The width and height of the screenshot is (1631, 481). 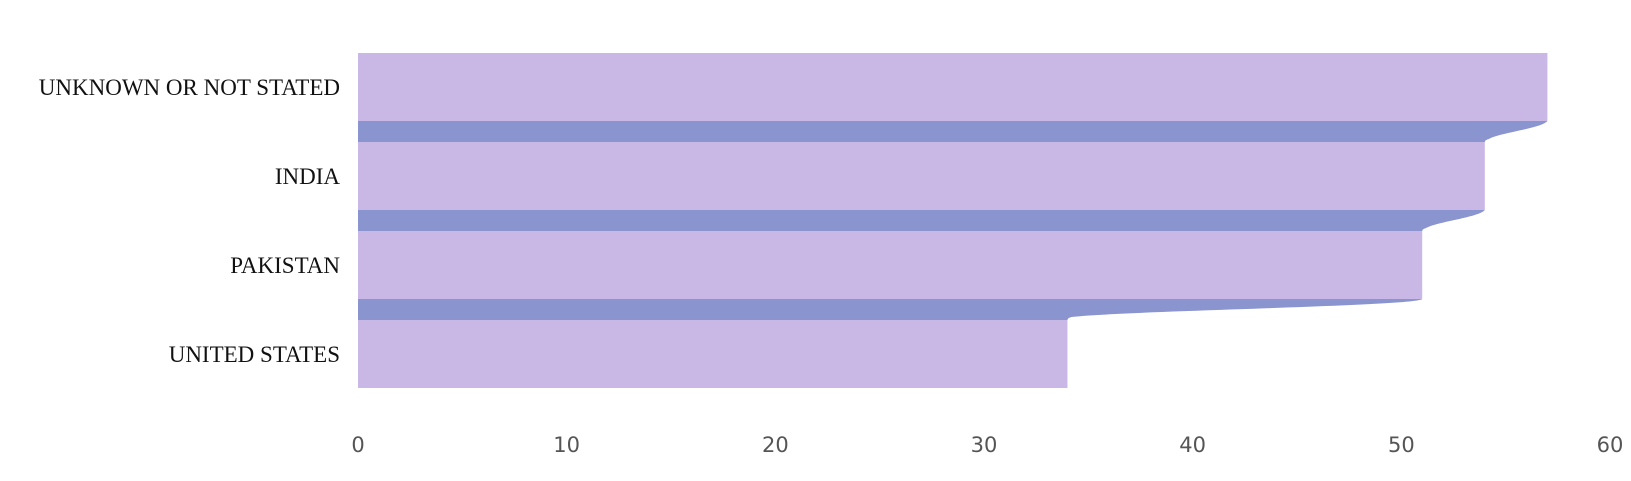 What do you see at coordinates (984, 445) in the screenshot?
I see `x-tick-label-3: 30` at bounding box center [984, 445].